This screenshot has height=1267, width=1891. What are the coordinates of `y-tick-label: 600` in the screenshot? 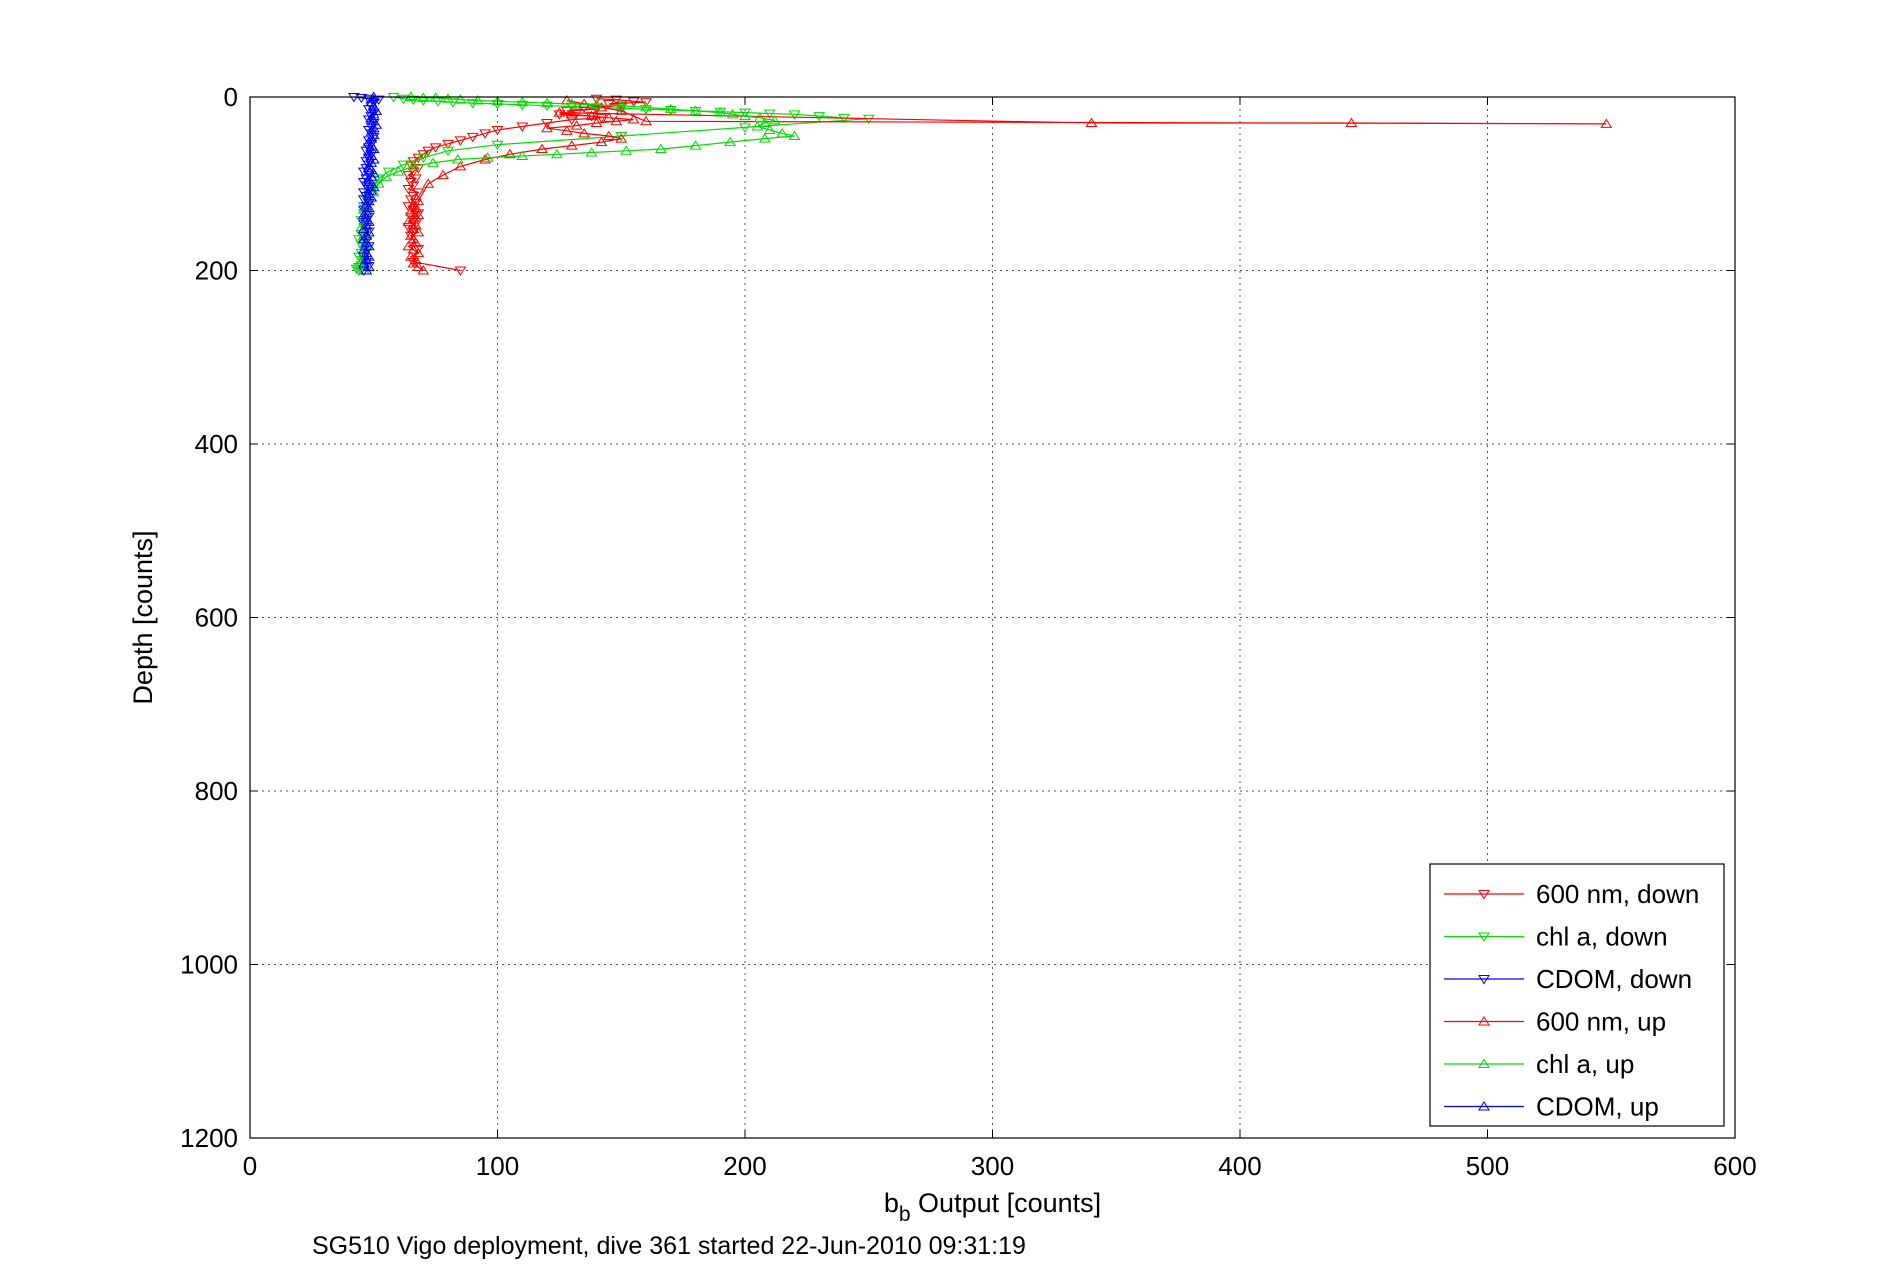 It's located at (216, 618).